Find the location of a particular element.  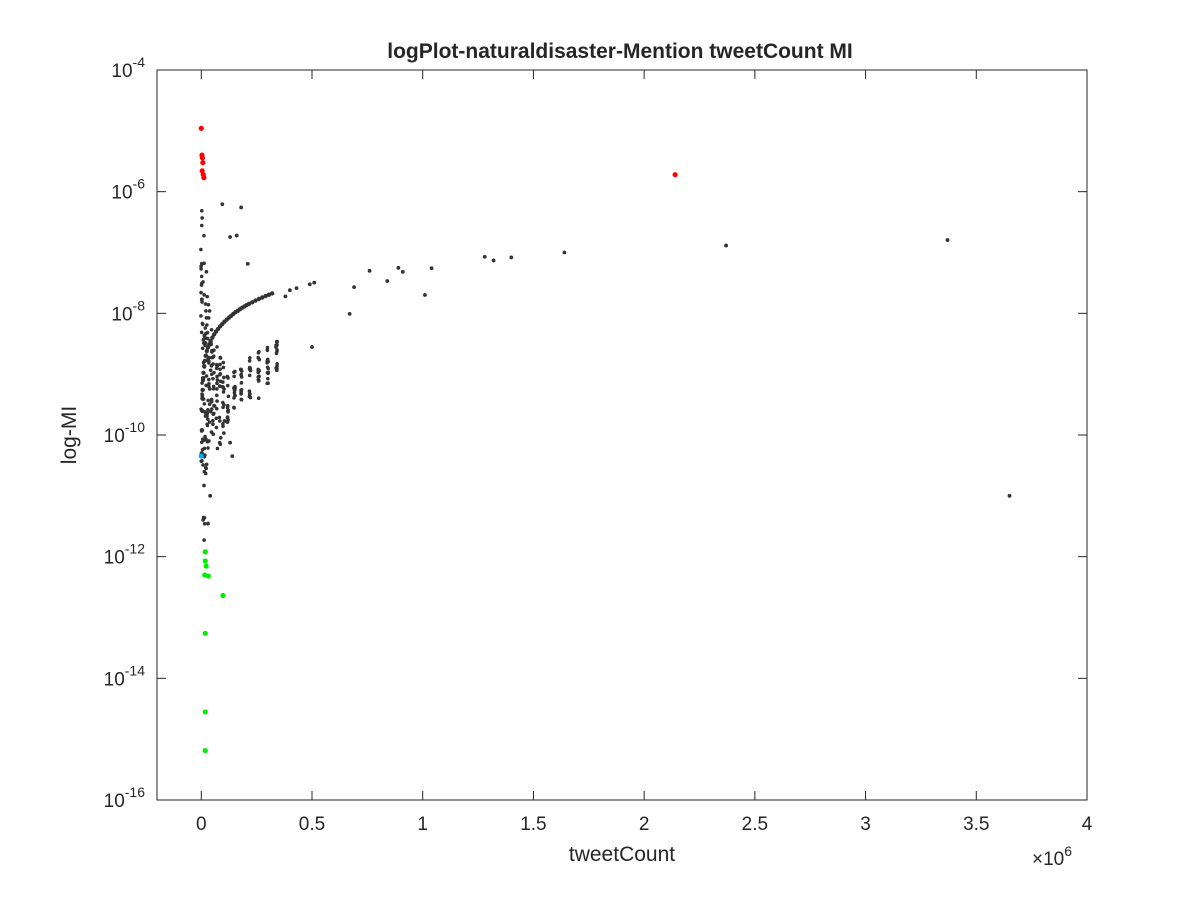

x-tick-label-1: 0.5 is located at coordinates (312, 824).